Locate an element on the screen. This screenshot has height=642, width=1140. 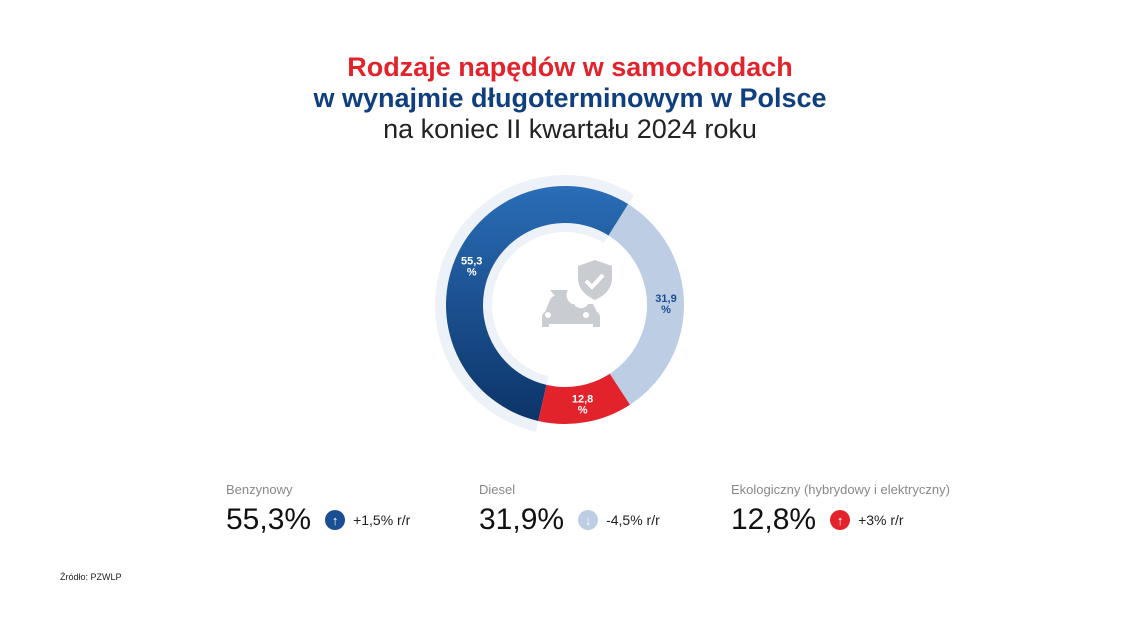
title-line-3: na koniec II kwartału 2024 roku is located at coordinates (570, 129).